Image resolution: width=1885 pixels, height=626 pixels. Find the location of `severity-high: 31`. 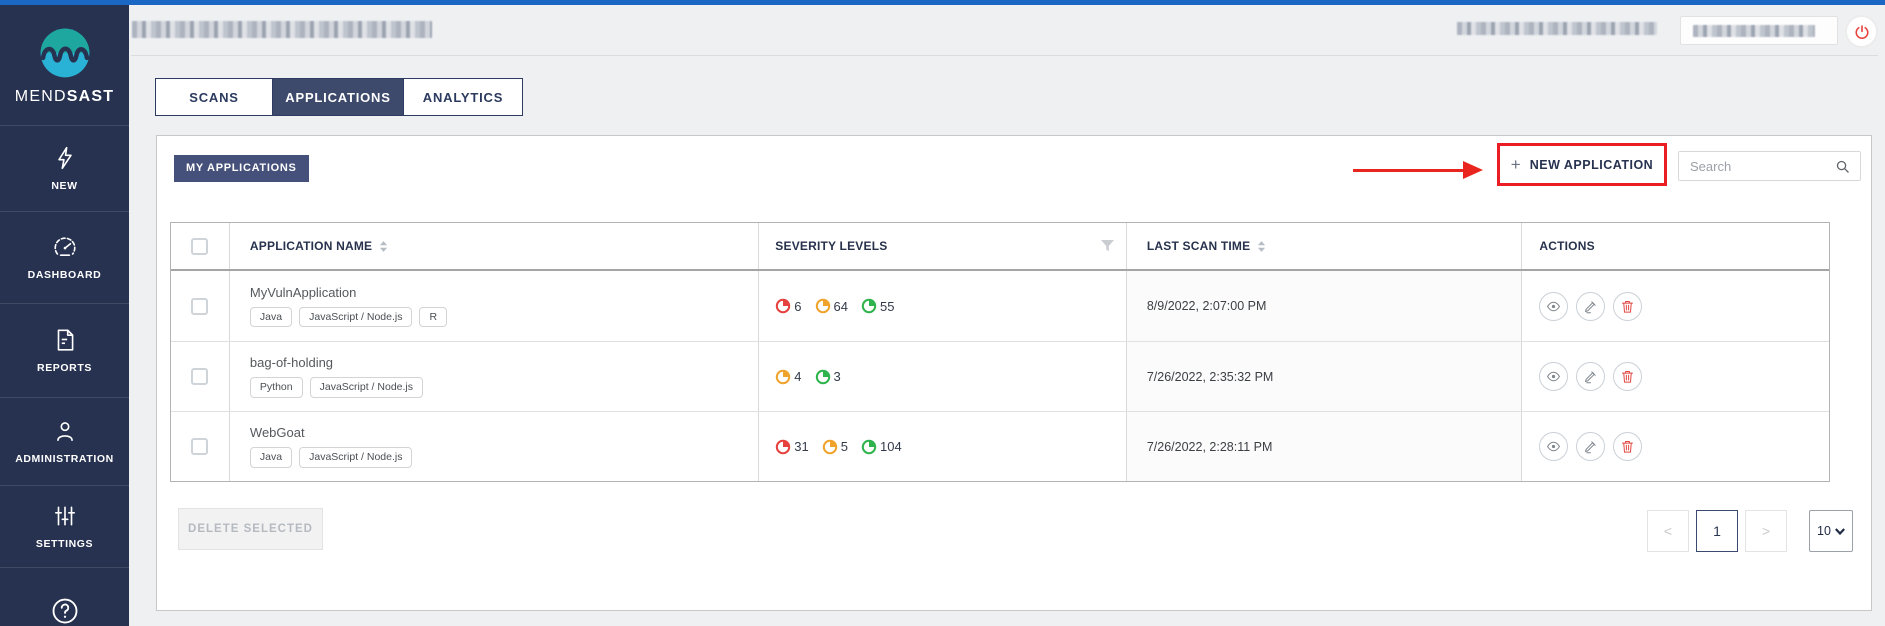

severity-high: 31 is located at coordinates (792, 447).